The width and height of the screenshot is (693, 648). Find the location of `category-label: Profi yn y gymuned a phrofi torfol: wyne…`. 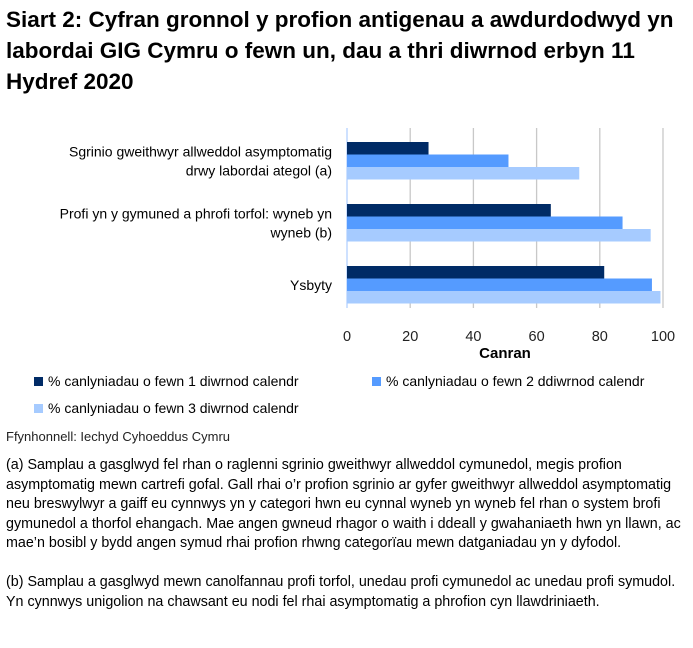

category-label: Profi yn y gymuned a phrofi torfol: wyne… is located at coordinates (196, 213).